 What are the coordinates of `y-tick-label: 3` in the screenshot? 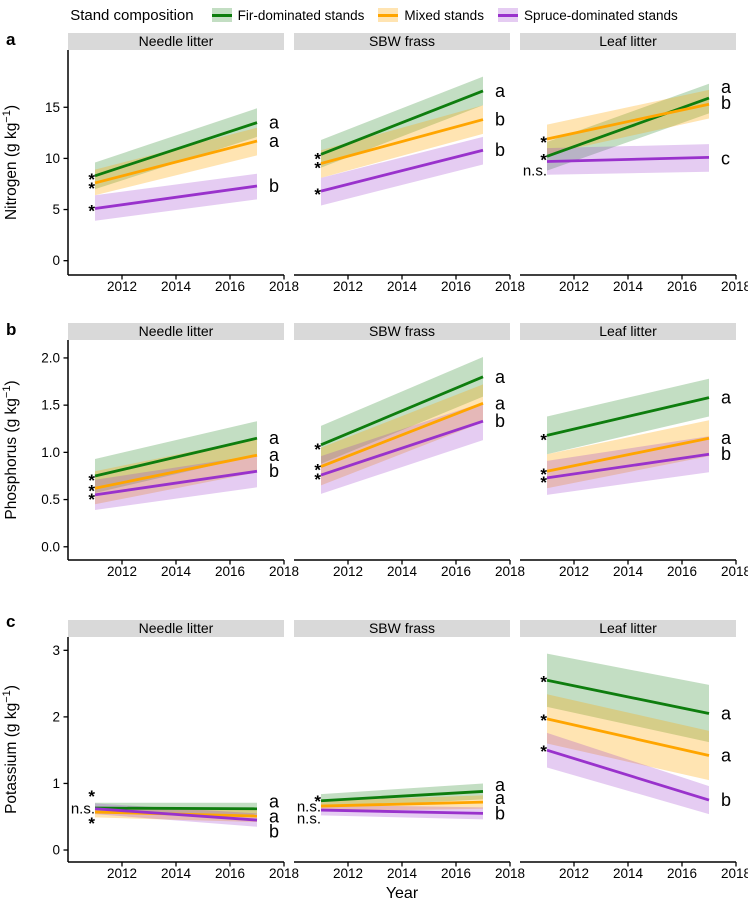 It's located at (56, 650).